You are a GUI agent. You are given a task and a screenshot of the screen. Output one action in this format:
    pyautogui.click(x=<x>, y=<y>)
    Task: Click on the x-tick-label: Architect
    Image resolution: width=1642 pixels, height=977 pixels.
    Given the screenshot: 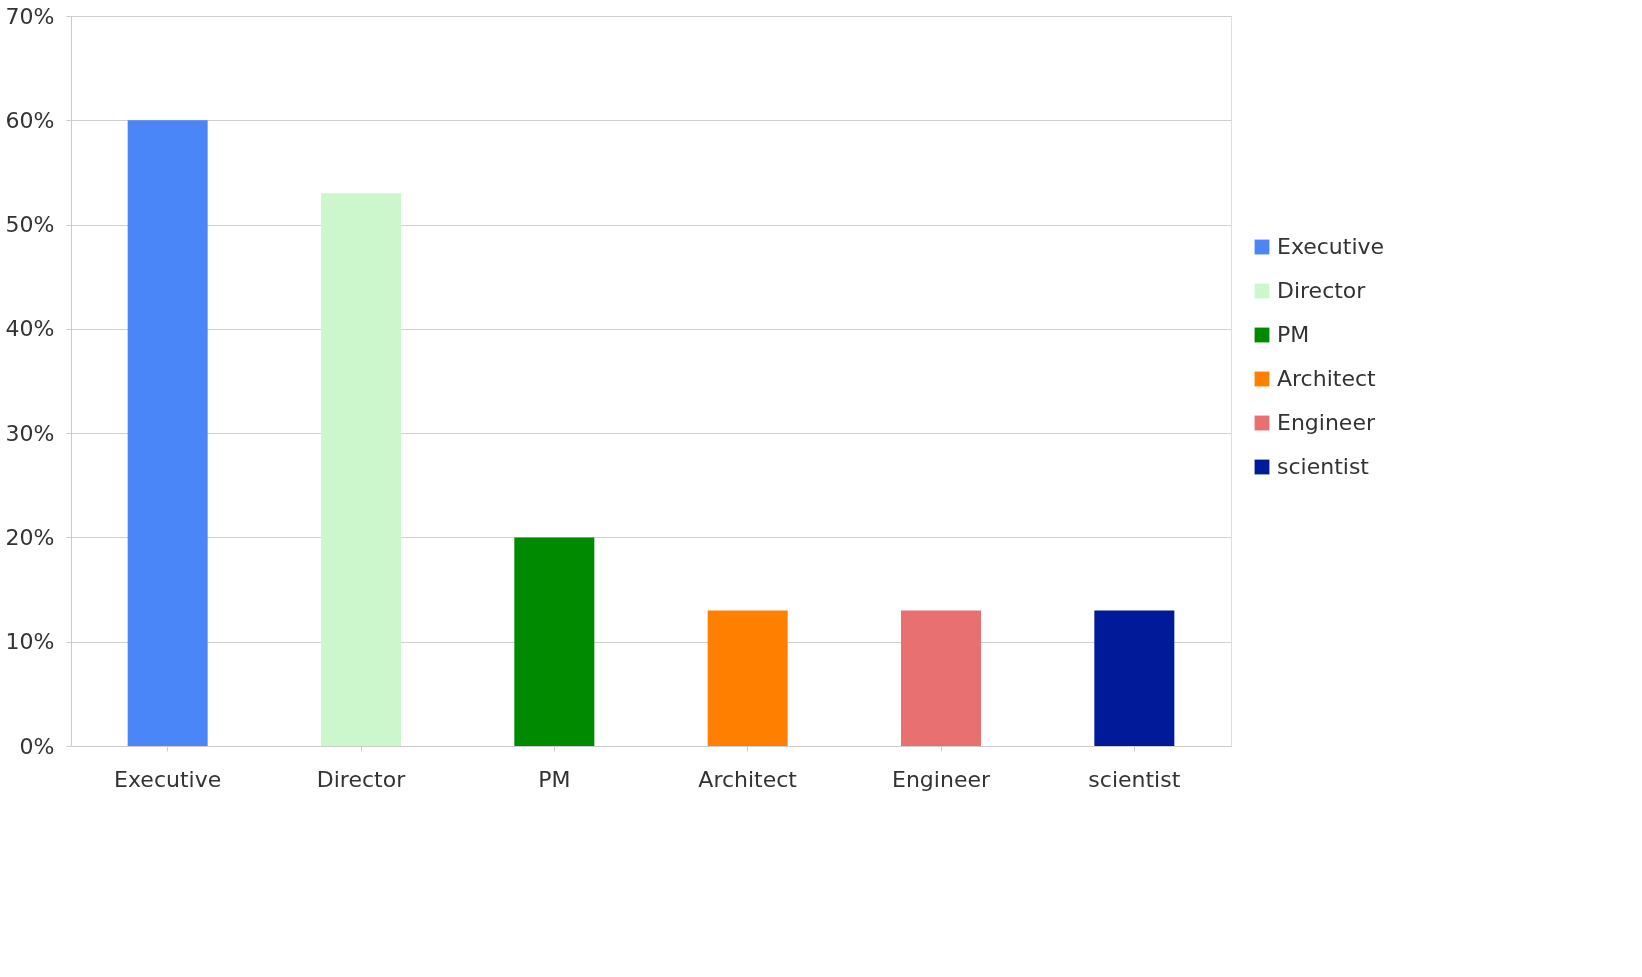 What is the action you would take?
    pyautogui.click(x=748, y=779)
    